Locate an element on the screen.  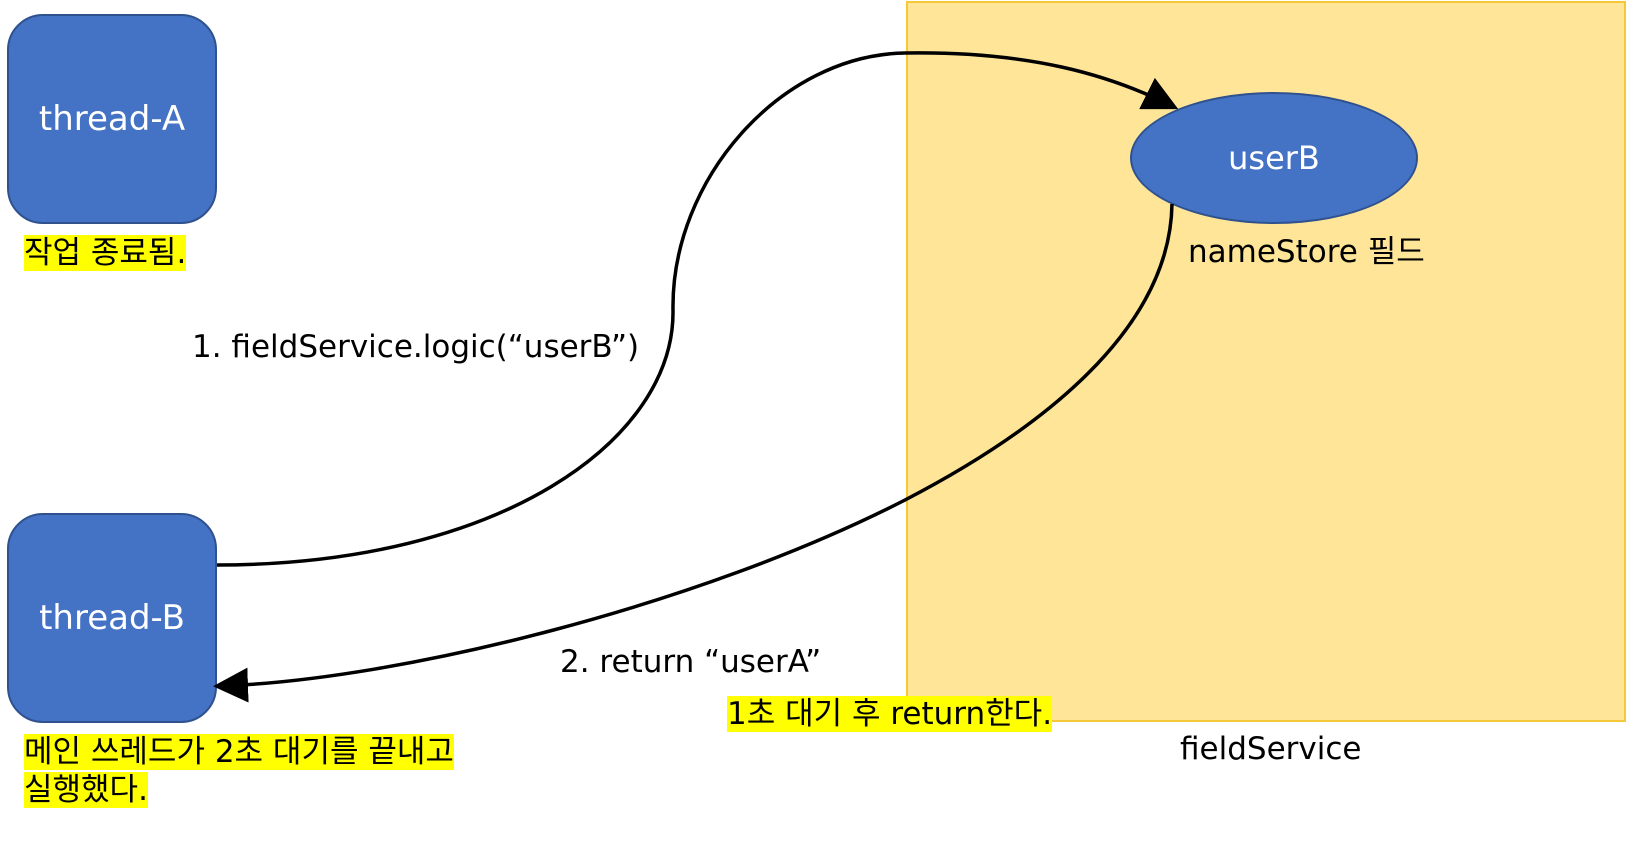
thread-b-label: thread-B is located at coordinates (112, 618).